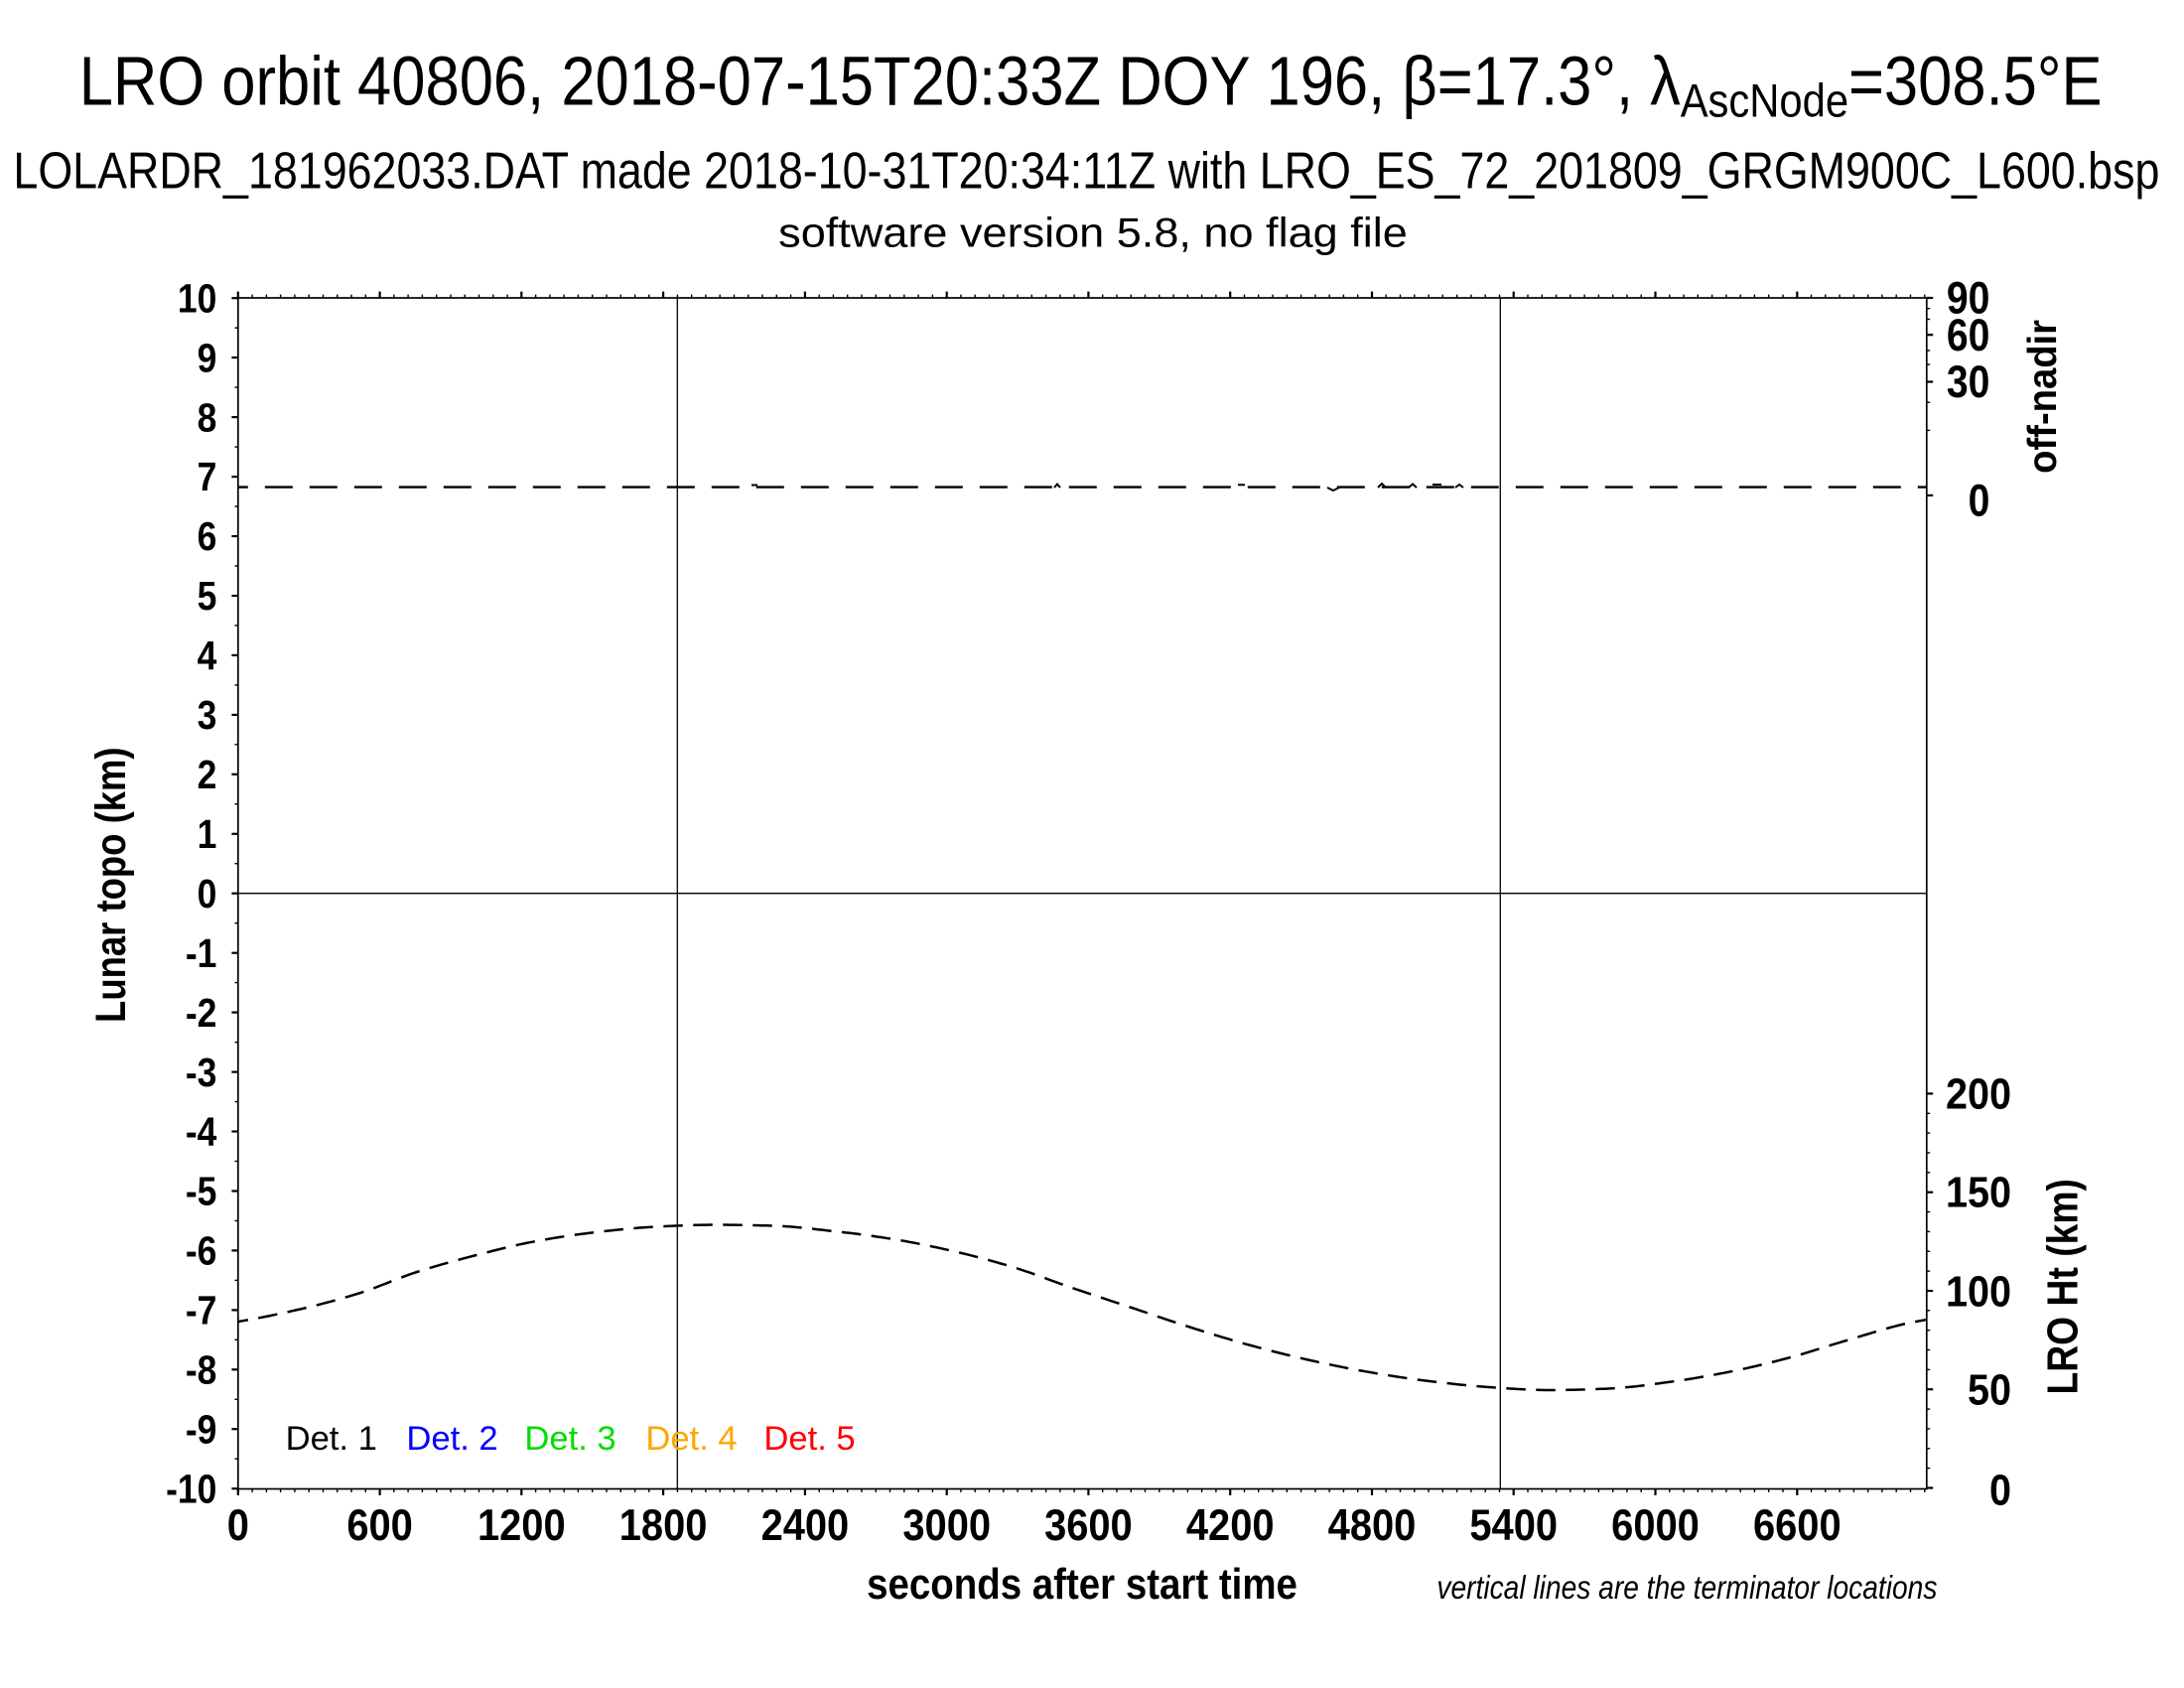 The image size is (2184, 1688). Describe the element at coordinates (1978, 1191) in the screenshot. I see `svg-text: 150` at that location.